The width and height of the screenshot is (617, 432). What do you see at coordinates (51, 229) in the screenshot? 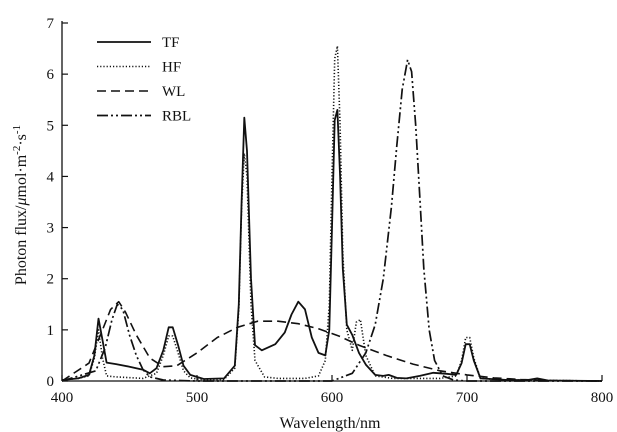
I see `y-tick-label-3: 3` at bounding box center [51, 229].